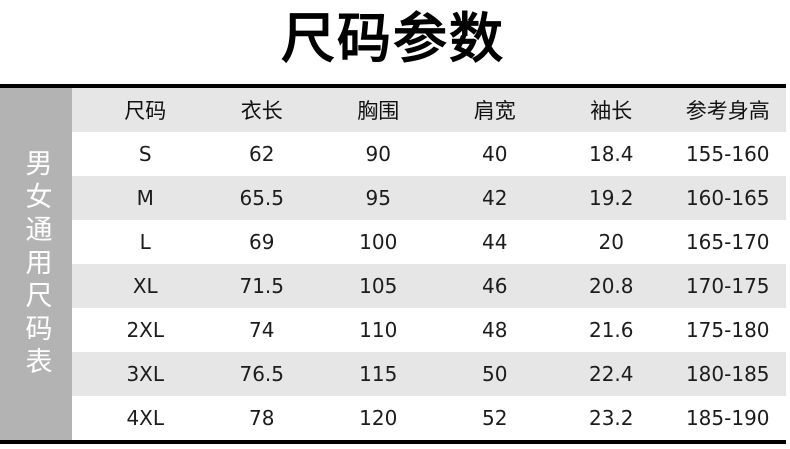  Describe the element at coordinates (378, 198) in the screenshot. I see `value-cell: 95` at that location.